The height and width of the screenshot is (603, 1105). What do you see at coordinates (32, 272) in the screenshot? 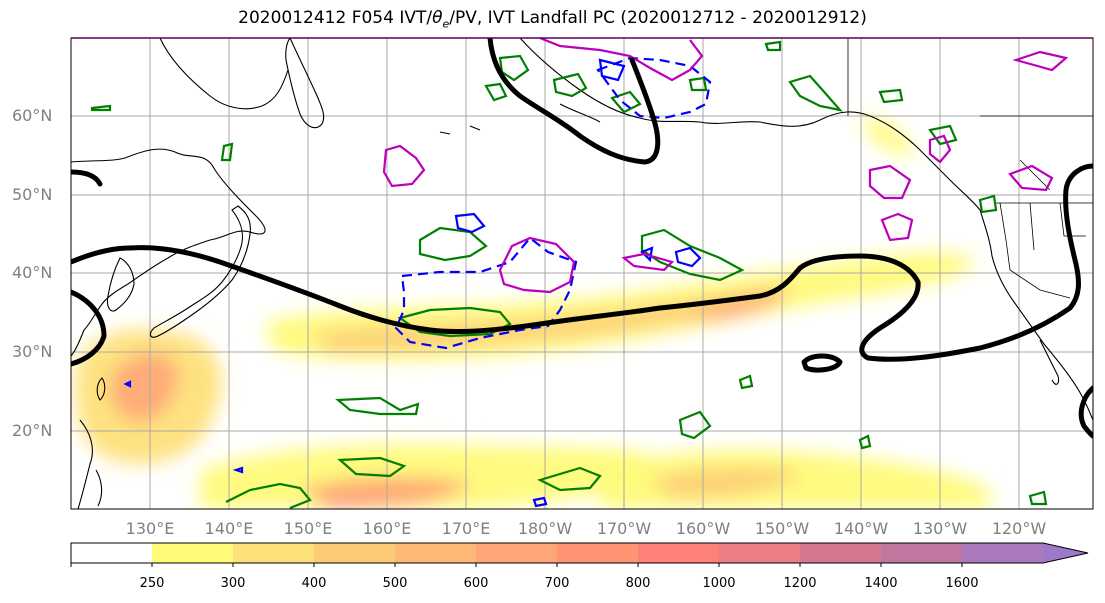
I see `lat-label-40n: 40°N` at bounding box center [32, 272].